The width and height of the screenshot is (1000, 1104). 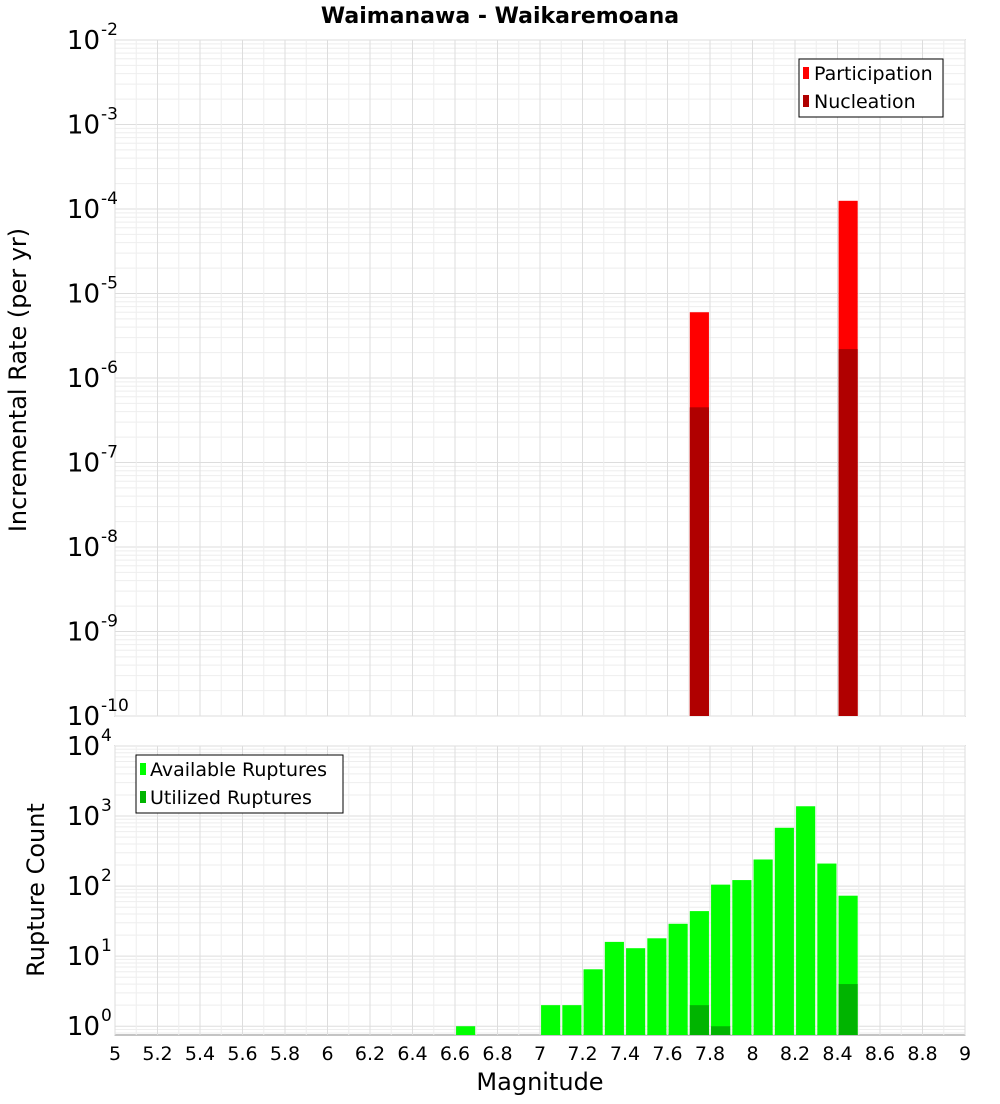 I want to click on y-tick-label: 10 1, so click(x=89, y=954).